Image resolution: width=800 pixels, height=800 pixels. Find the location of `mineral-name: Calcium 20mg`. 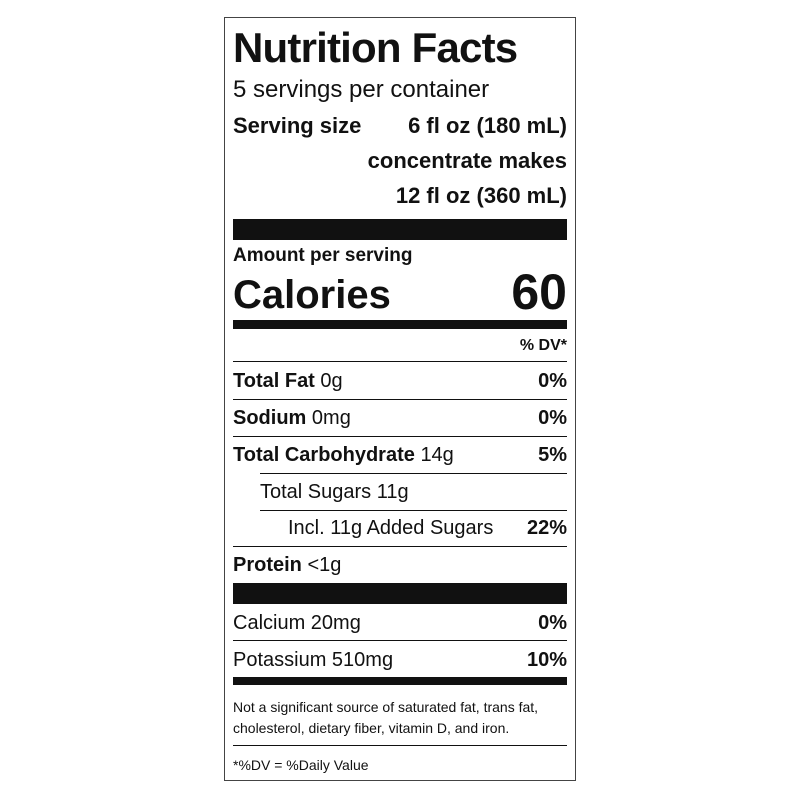

mineral-name: Calcium 20mg is located at coordinates (297, 623).